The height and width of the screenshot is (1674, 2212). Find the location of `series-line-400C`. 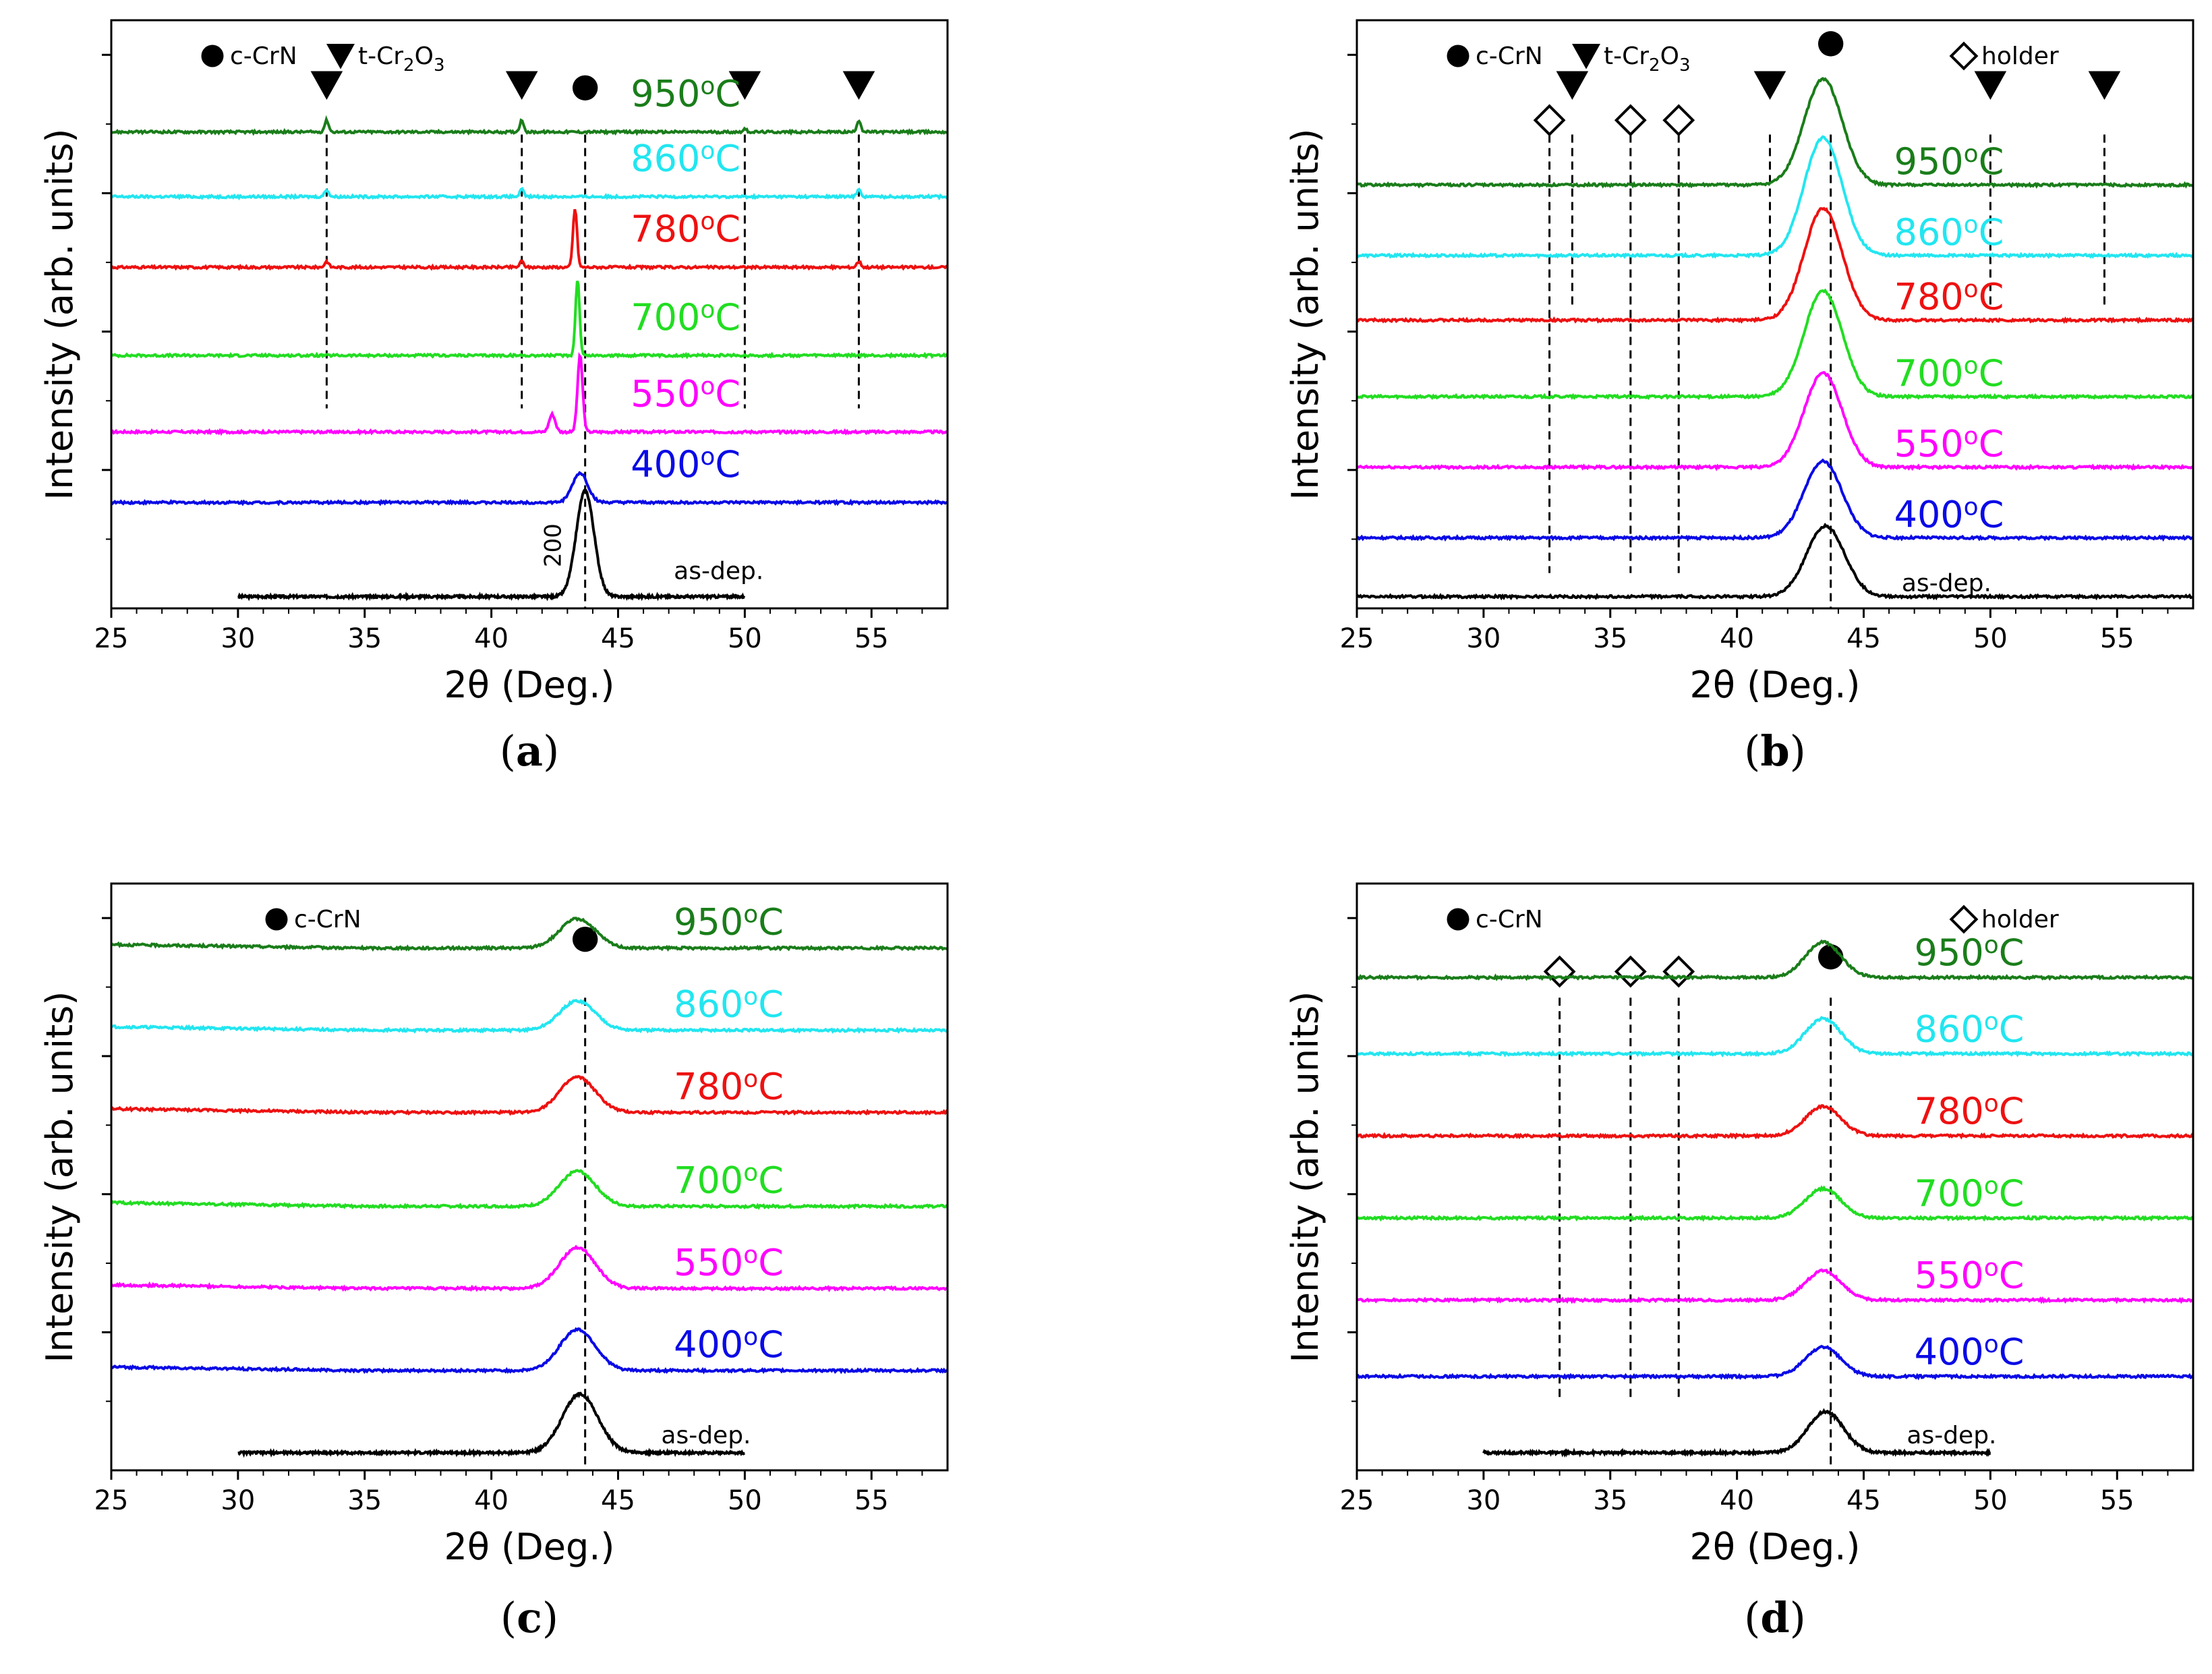

series-line-400C is located at coordinates (529, 1351).